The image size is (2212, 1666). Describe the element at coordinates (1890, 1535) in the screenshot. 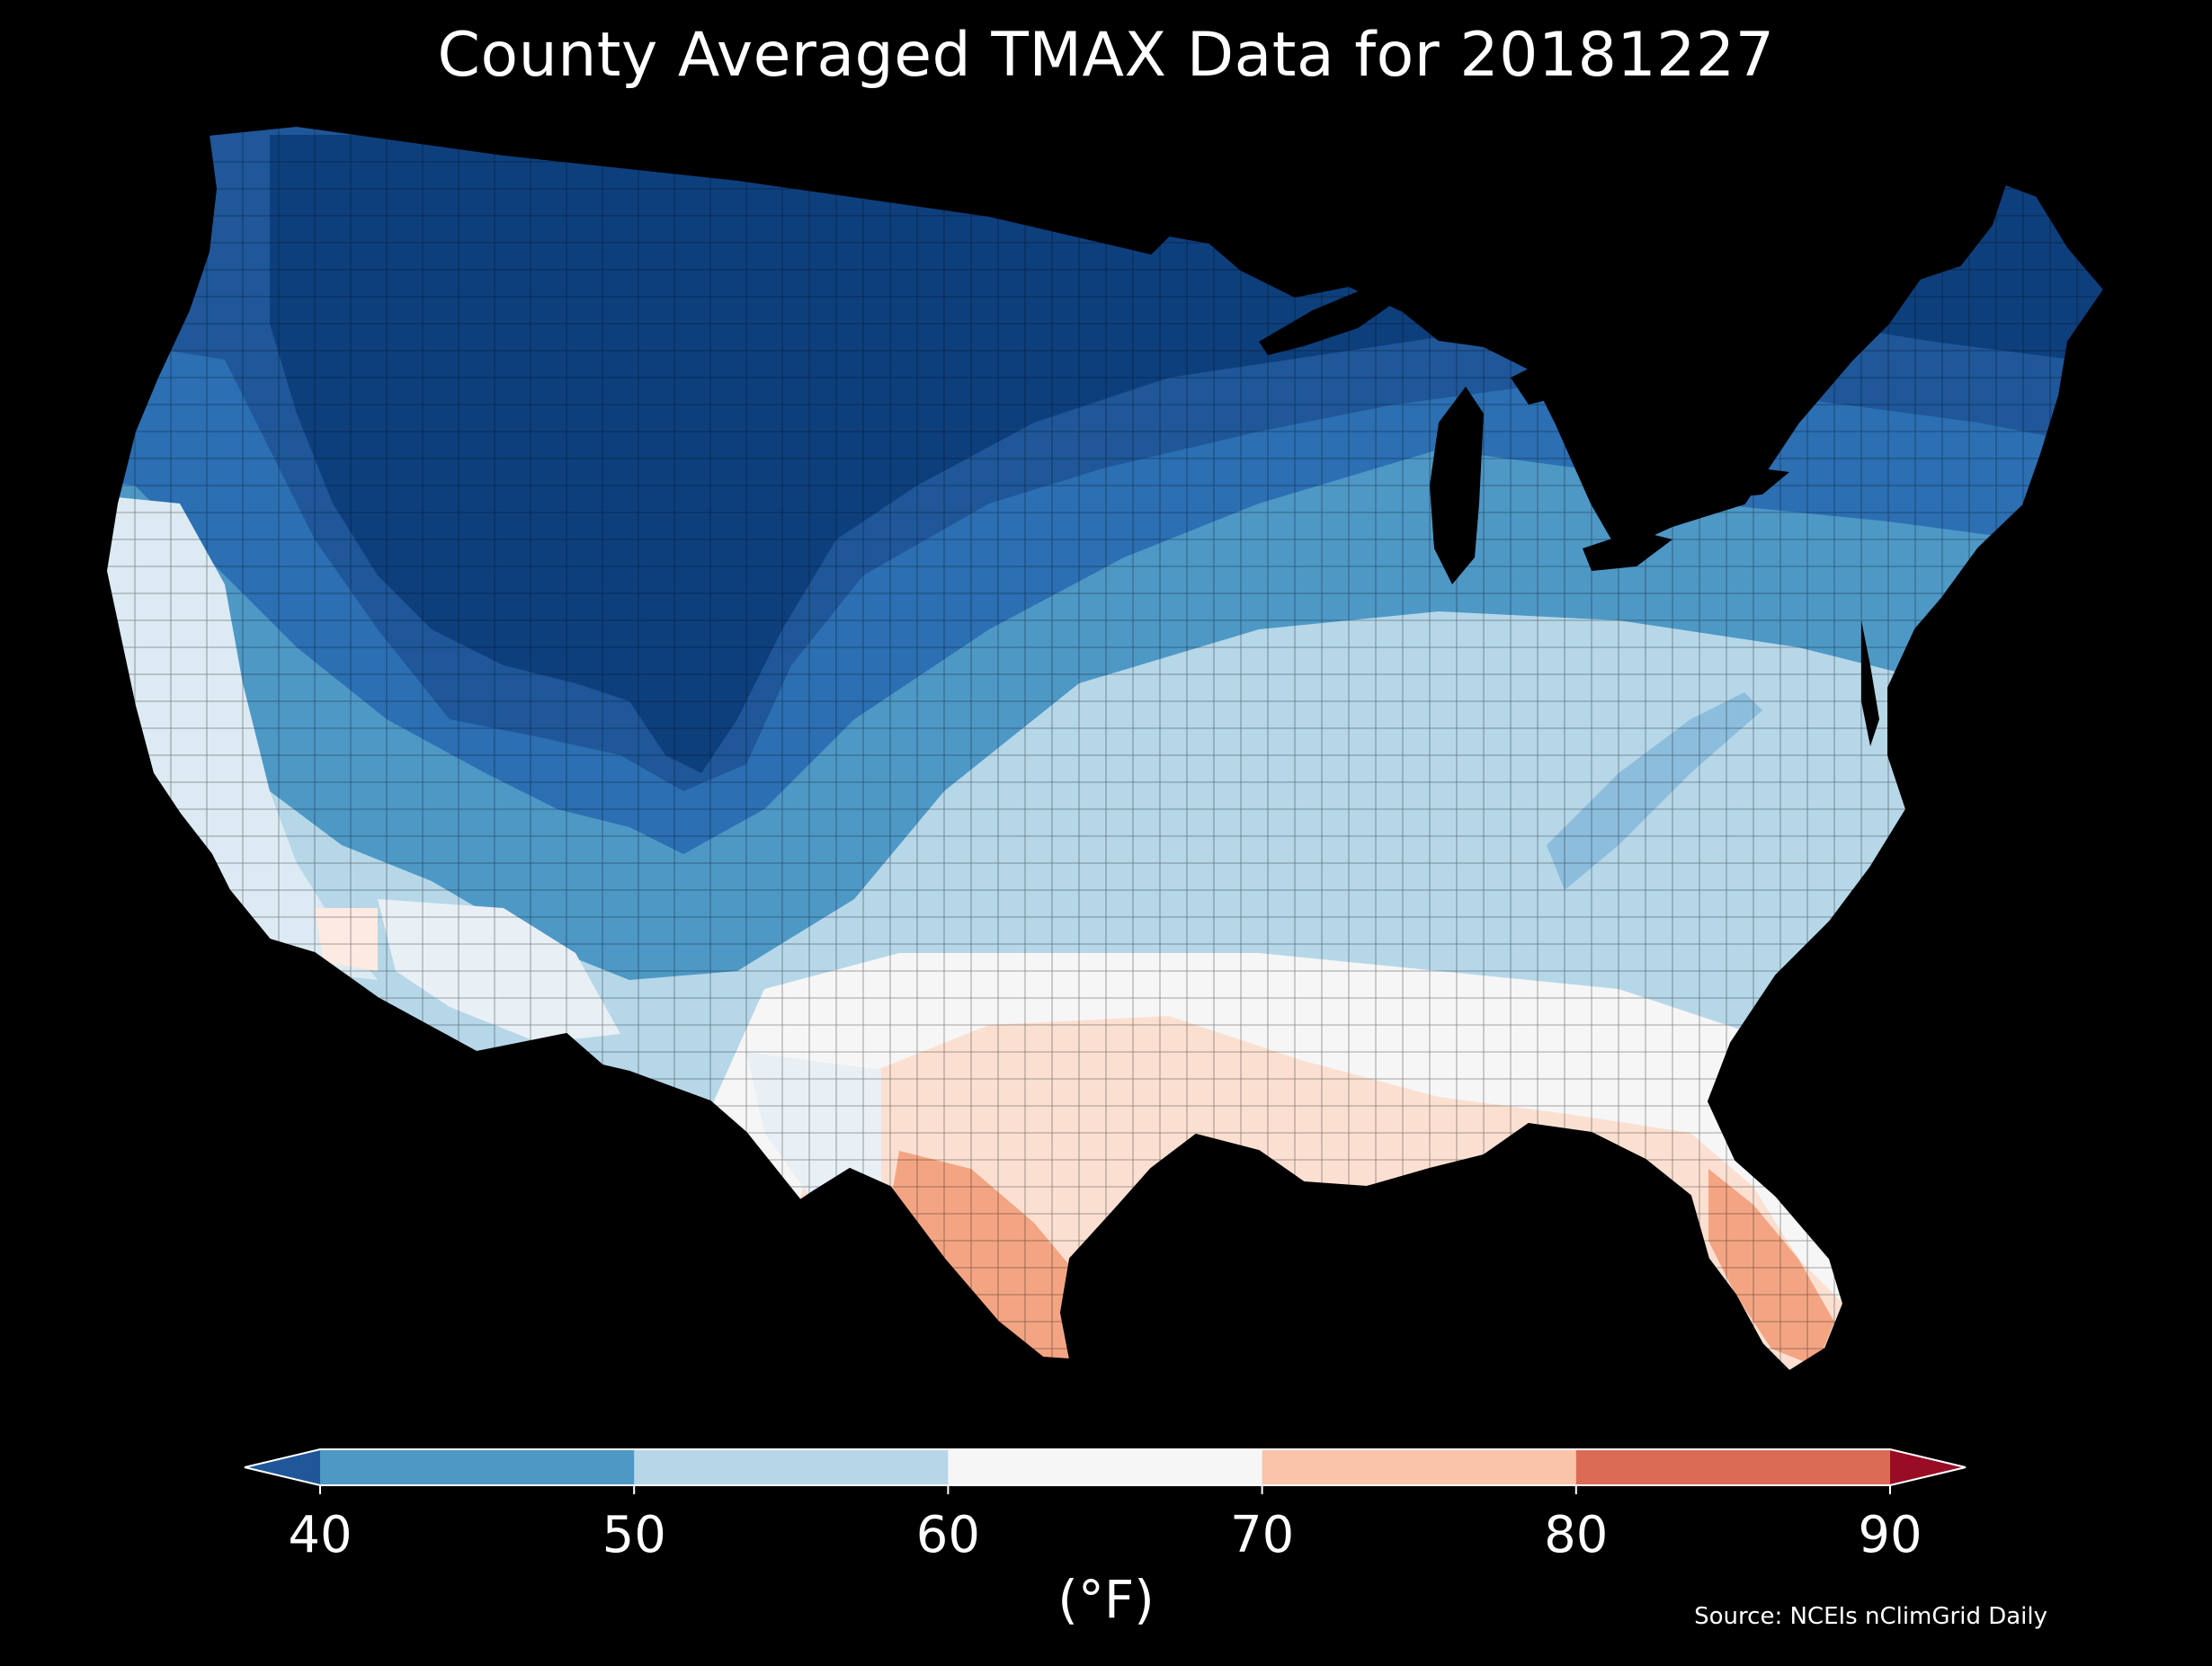

I see `colorbar-tick-label: 90` at that location.